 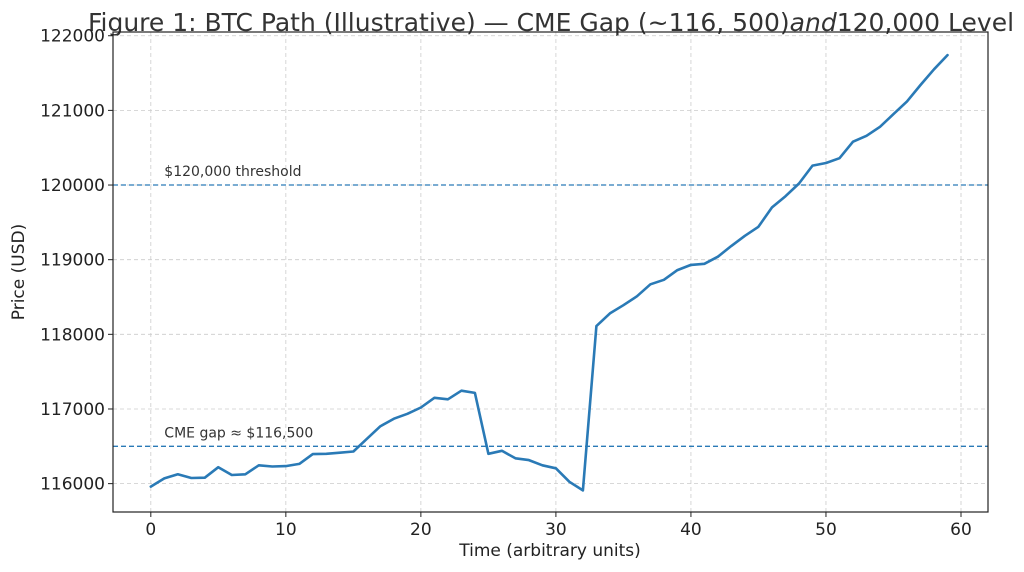 What do you see at coordinates (72, 410) in the screenshot?
I see `y-tick-label: 117000` at bounding box center [72, 410].